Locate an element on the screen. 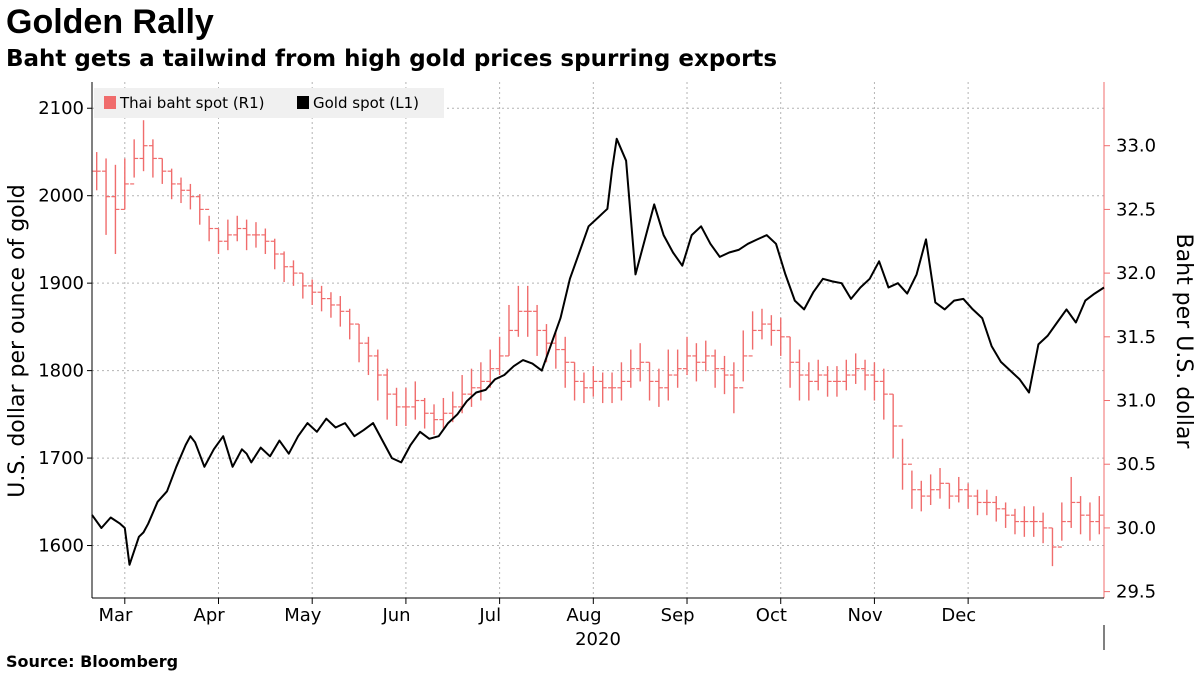  y-left-tick-label: 2000 is located at coordinates (61, 196).